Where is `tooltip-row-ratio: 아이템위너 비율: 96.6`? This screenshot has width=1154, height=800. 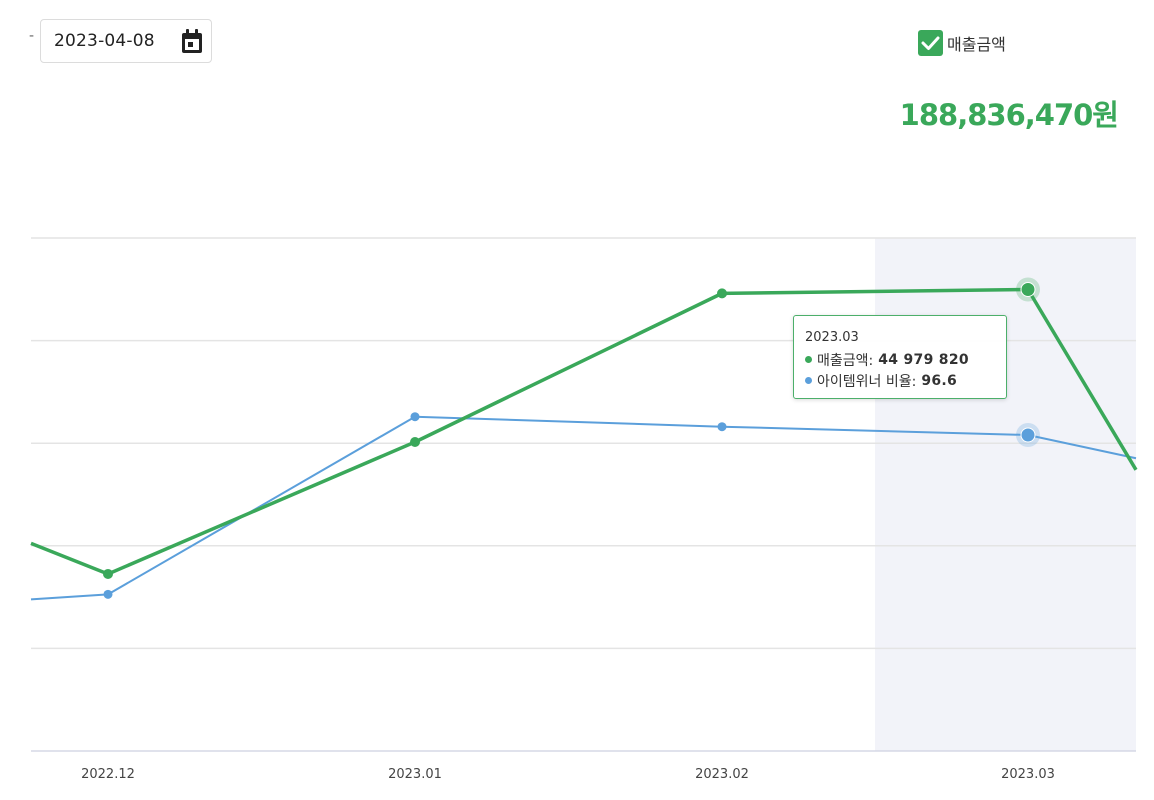
tooltip-row-ratio: 아이템위너 비율: 96.6 is located at coordinates (905, 380).